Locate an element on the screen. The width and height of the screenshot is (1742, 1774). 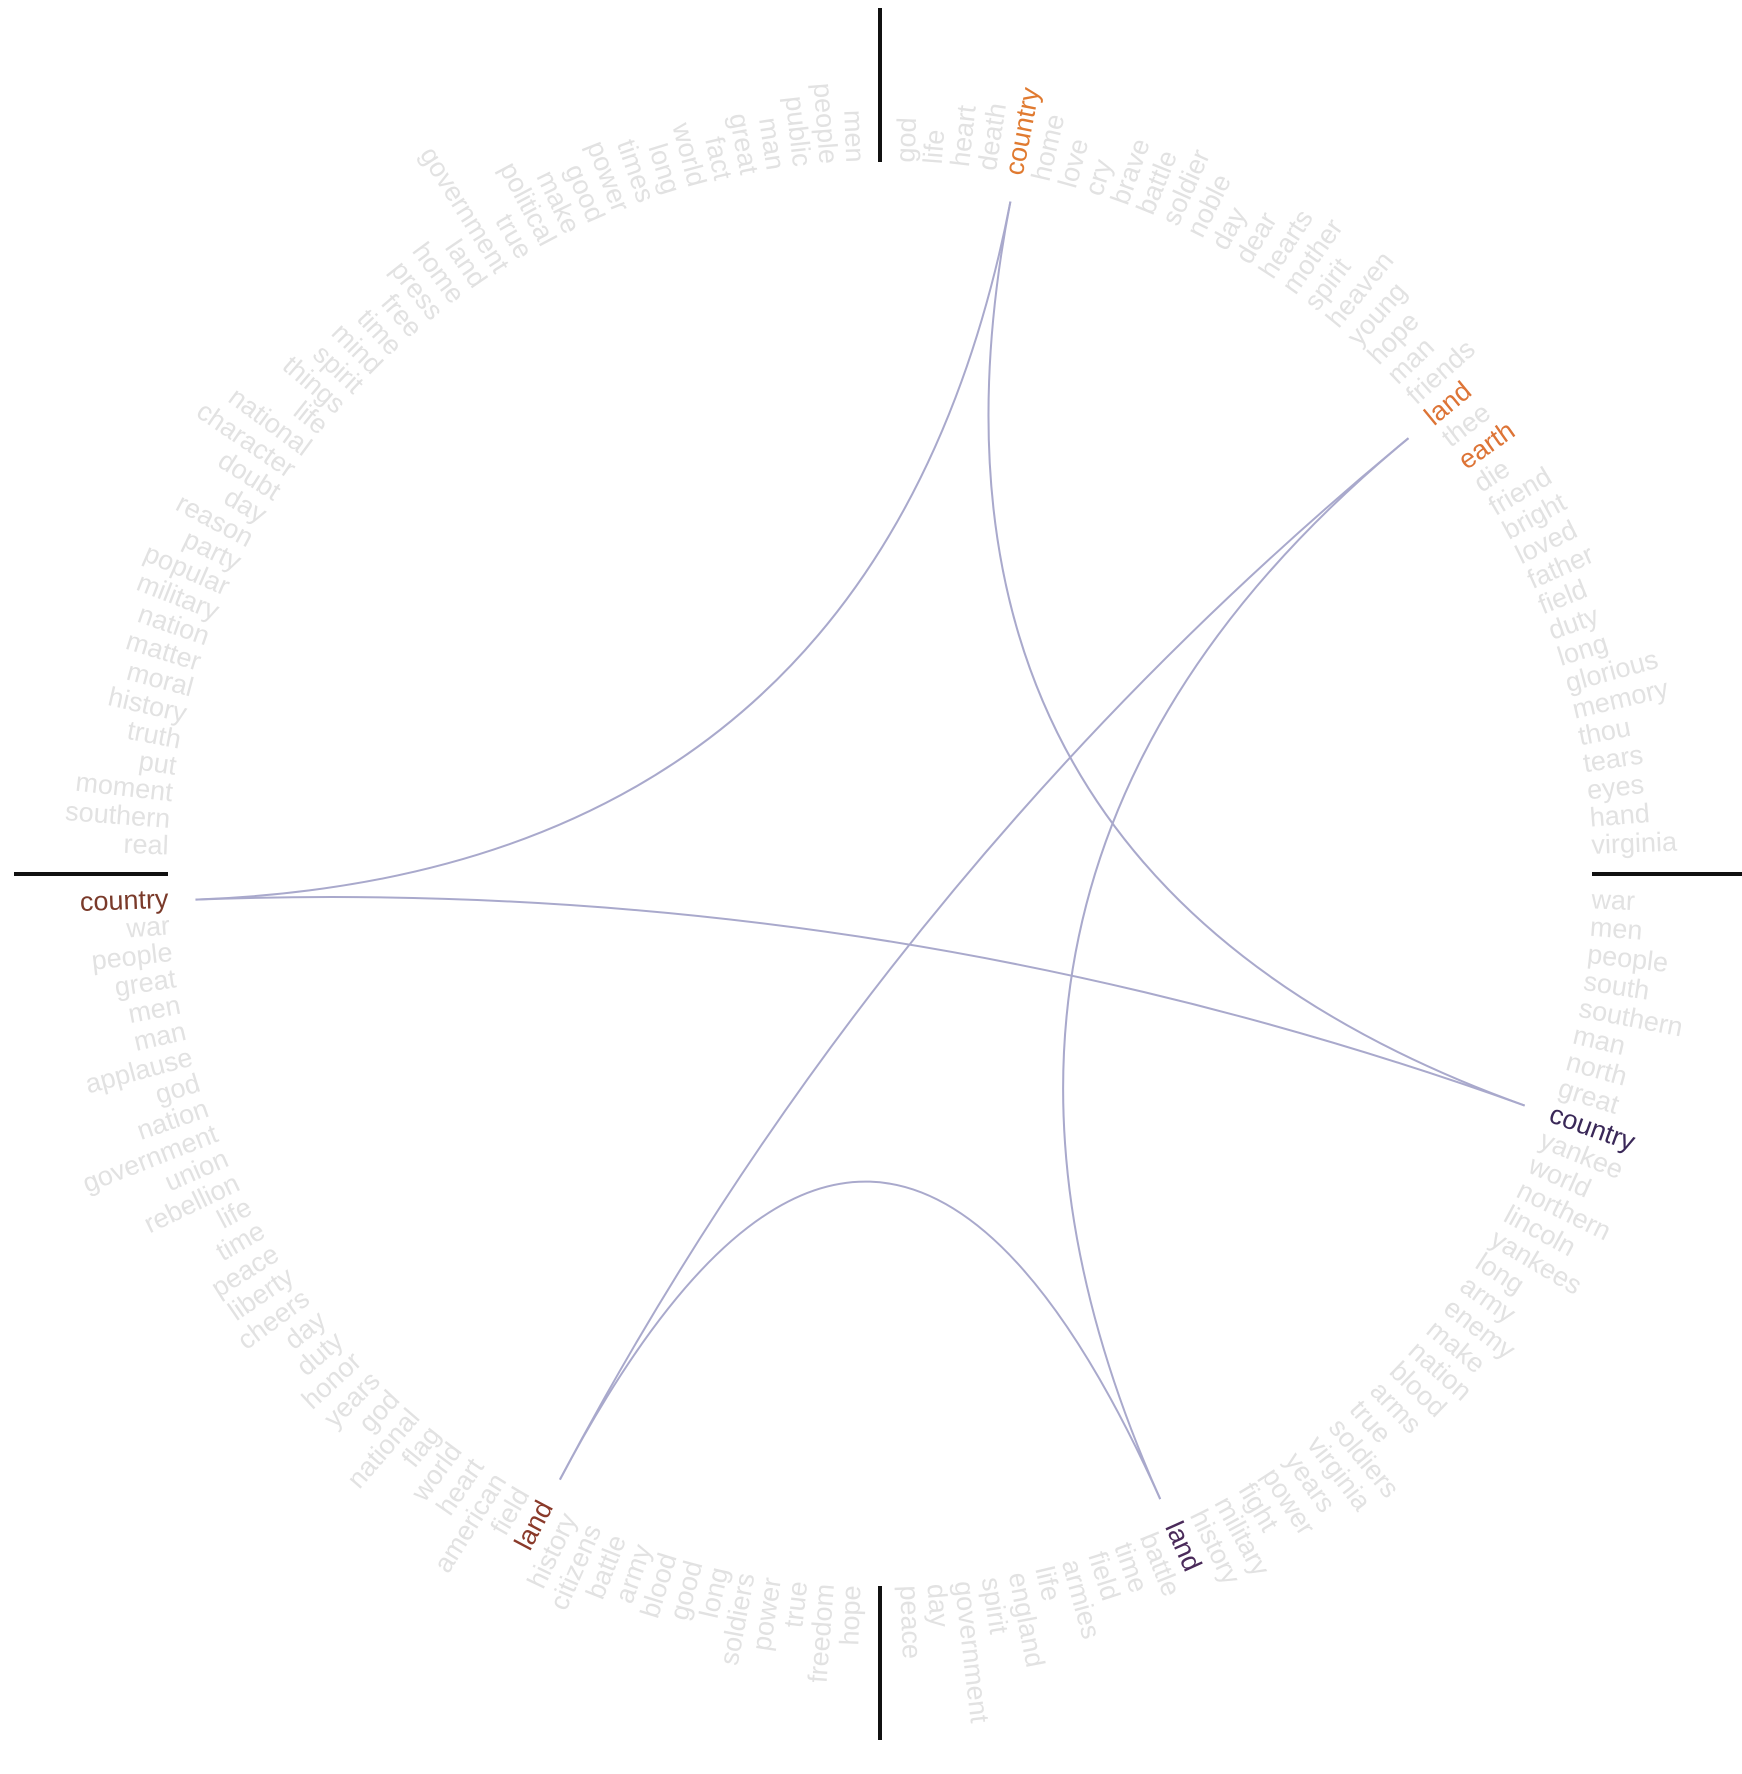
highlighted-word: country is located at coordinates (124, 900).